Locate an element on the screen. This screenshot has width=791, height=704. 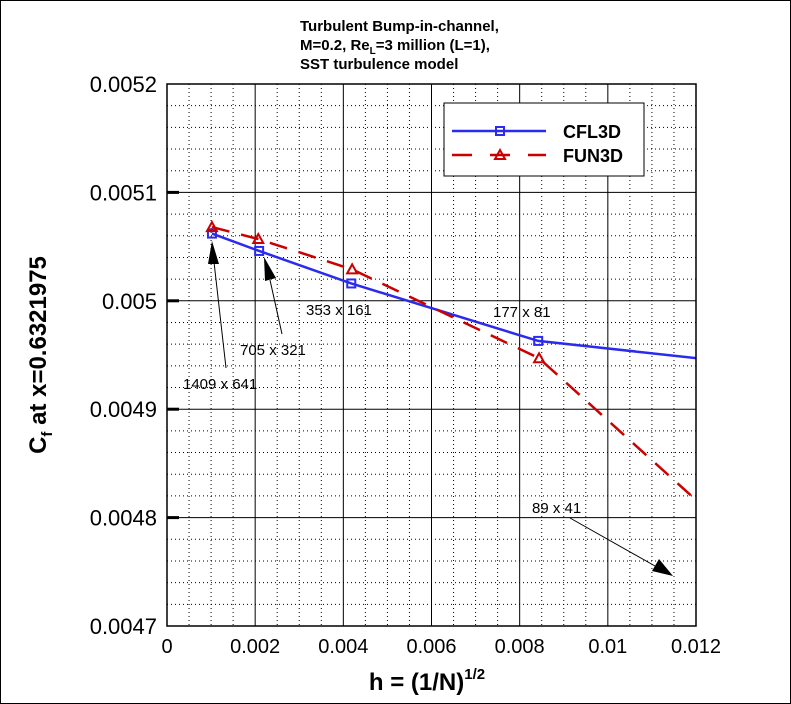
y-tick-label: 0.0052 is located at coordinates (123, 84).